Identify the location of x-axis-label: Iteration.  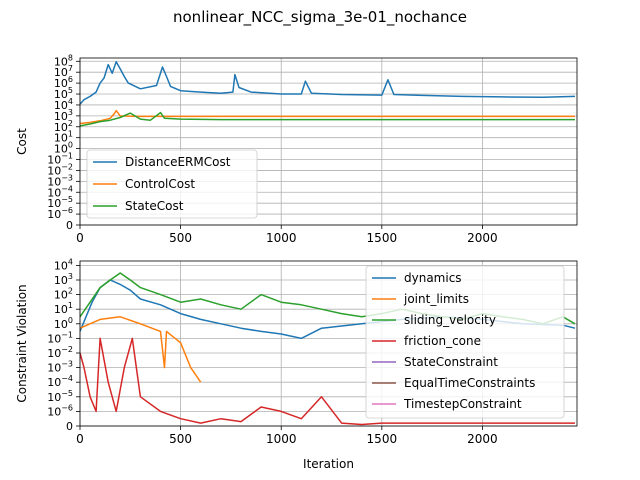
(328, 464).